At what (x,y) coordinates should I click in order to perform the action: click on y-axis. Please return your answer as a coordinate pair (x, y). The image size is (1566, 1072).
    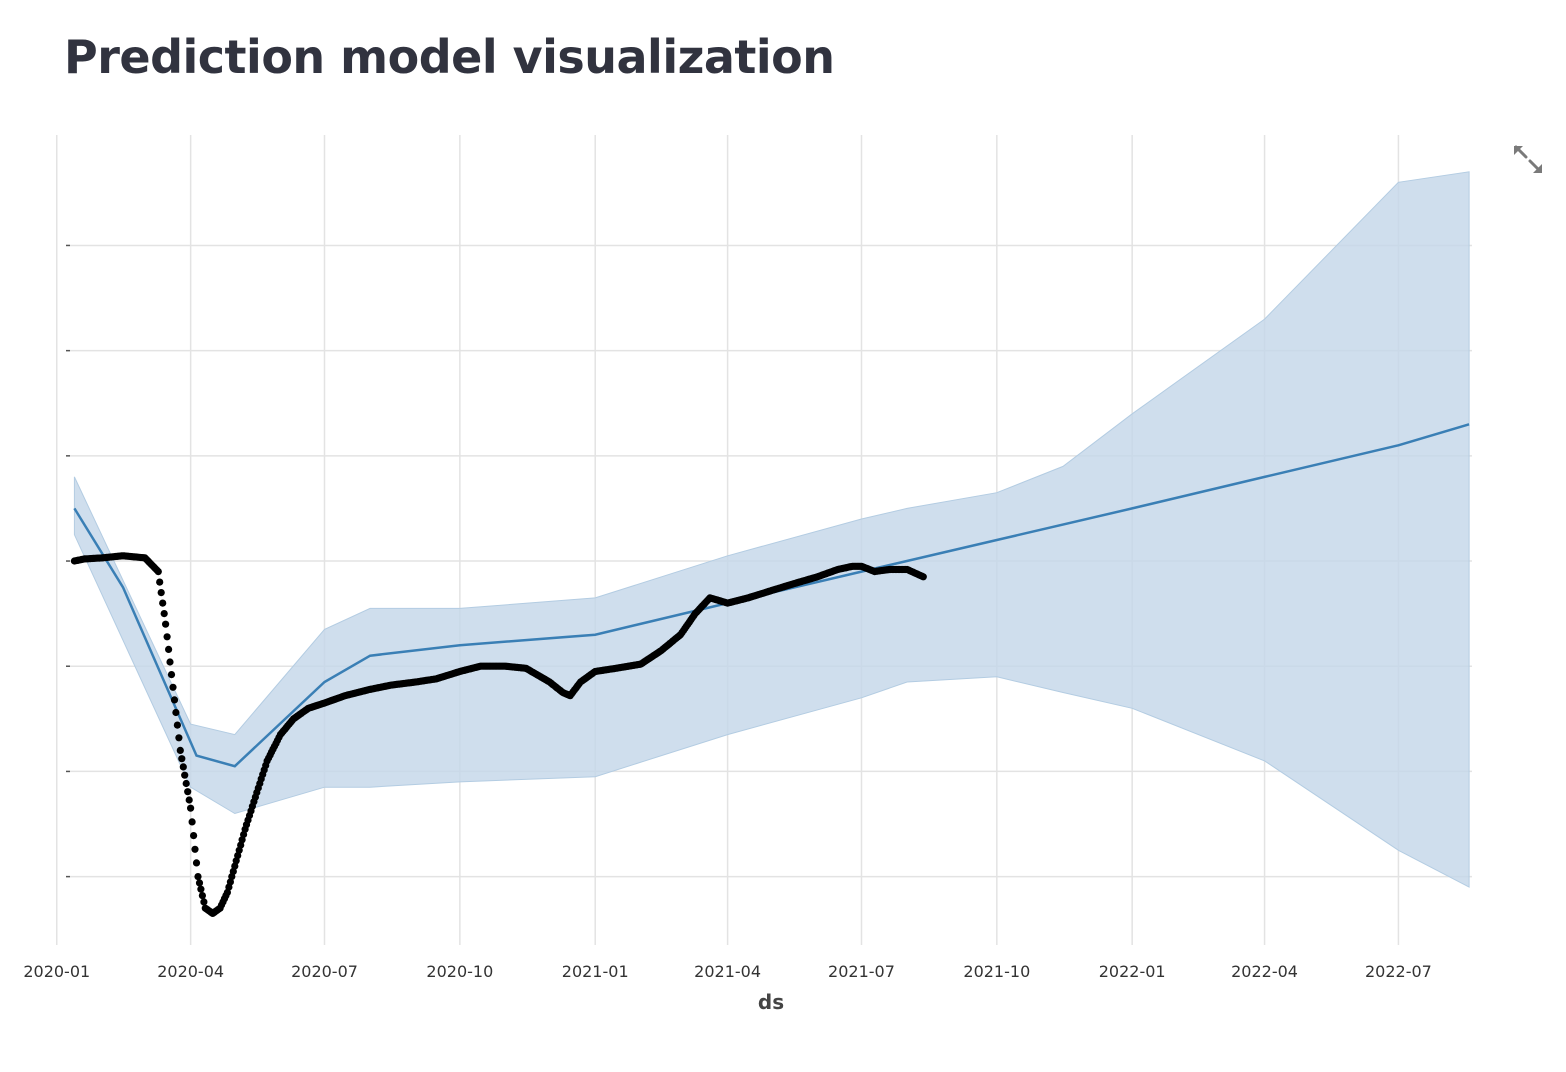
    Looking at the image, I should click on (68, 561).